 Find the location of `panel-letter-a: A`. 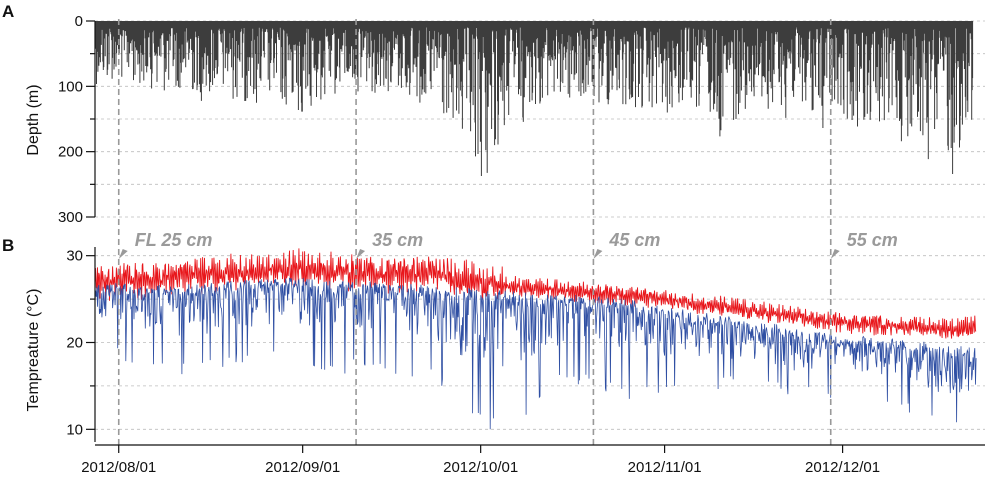

panel-letter-a: A is located at coordinates (8, 11).